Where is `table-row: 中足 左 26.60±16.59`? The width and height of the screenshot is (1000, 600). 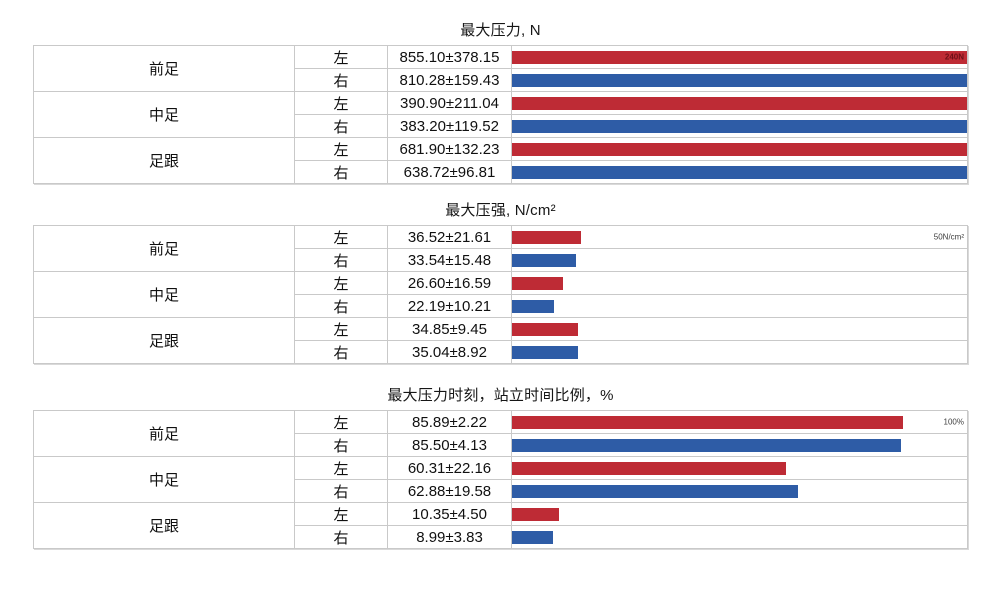 table-row: 中足 左 26.60±16.59 is located at coordinates (500, 294).